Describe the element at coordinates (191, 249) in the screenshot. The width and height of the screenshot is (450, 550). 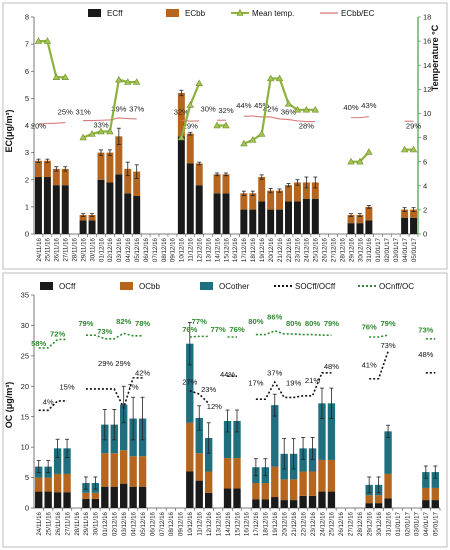
I see `x-tick-label: 11/12/16` at that location.